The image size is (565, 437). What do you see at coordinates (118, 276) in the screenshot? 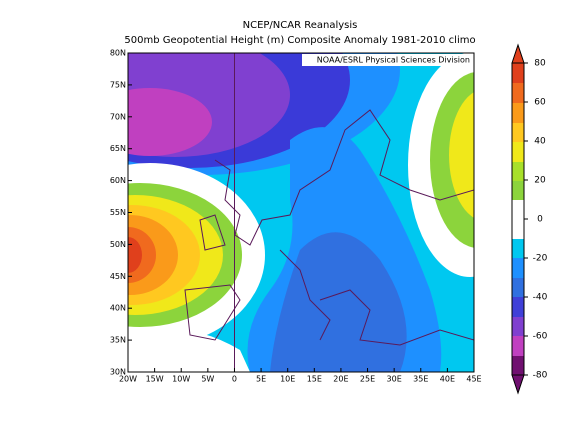
I see `lat-tick-label: 45N` at bounding box center [118, 276].